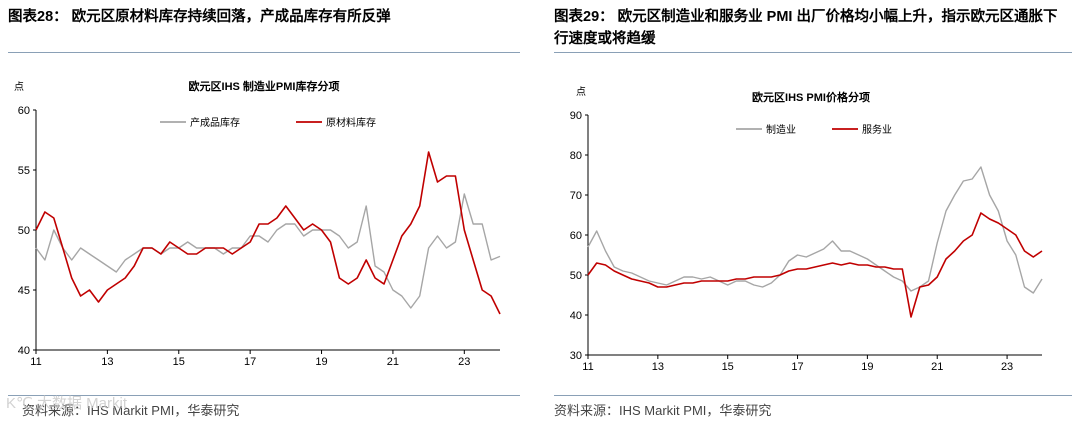 Image resolution: width=1080 pixels, height=423 pixels. I want to click on y-tick-label: 55, so click(24, 171).